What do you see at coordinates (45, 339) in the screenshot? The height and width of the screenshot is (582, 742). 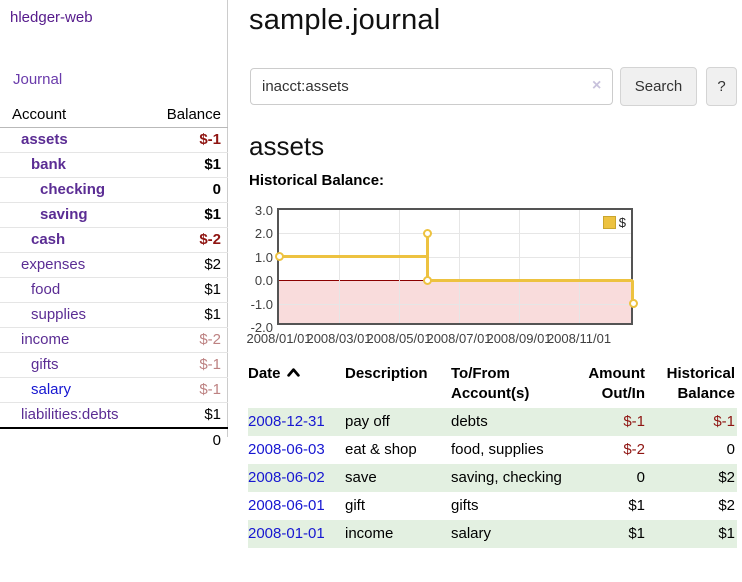 I see `account-link-income: income` at bounding box center [45, 339].